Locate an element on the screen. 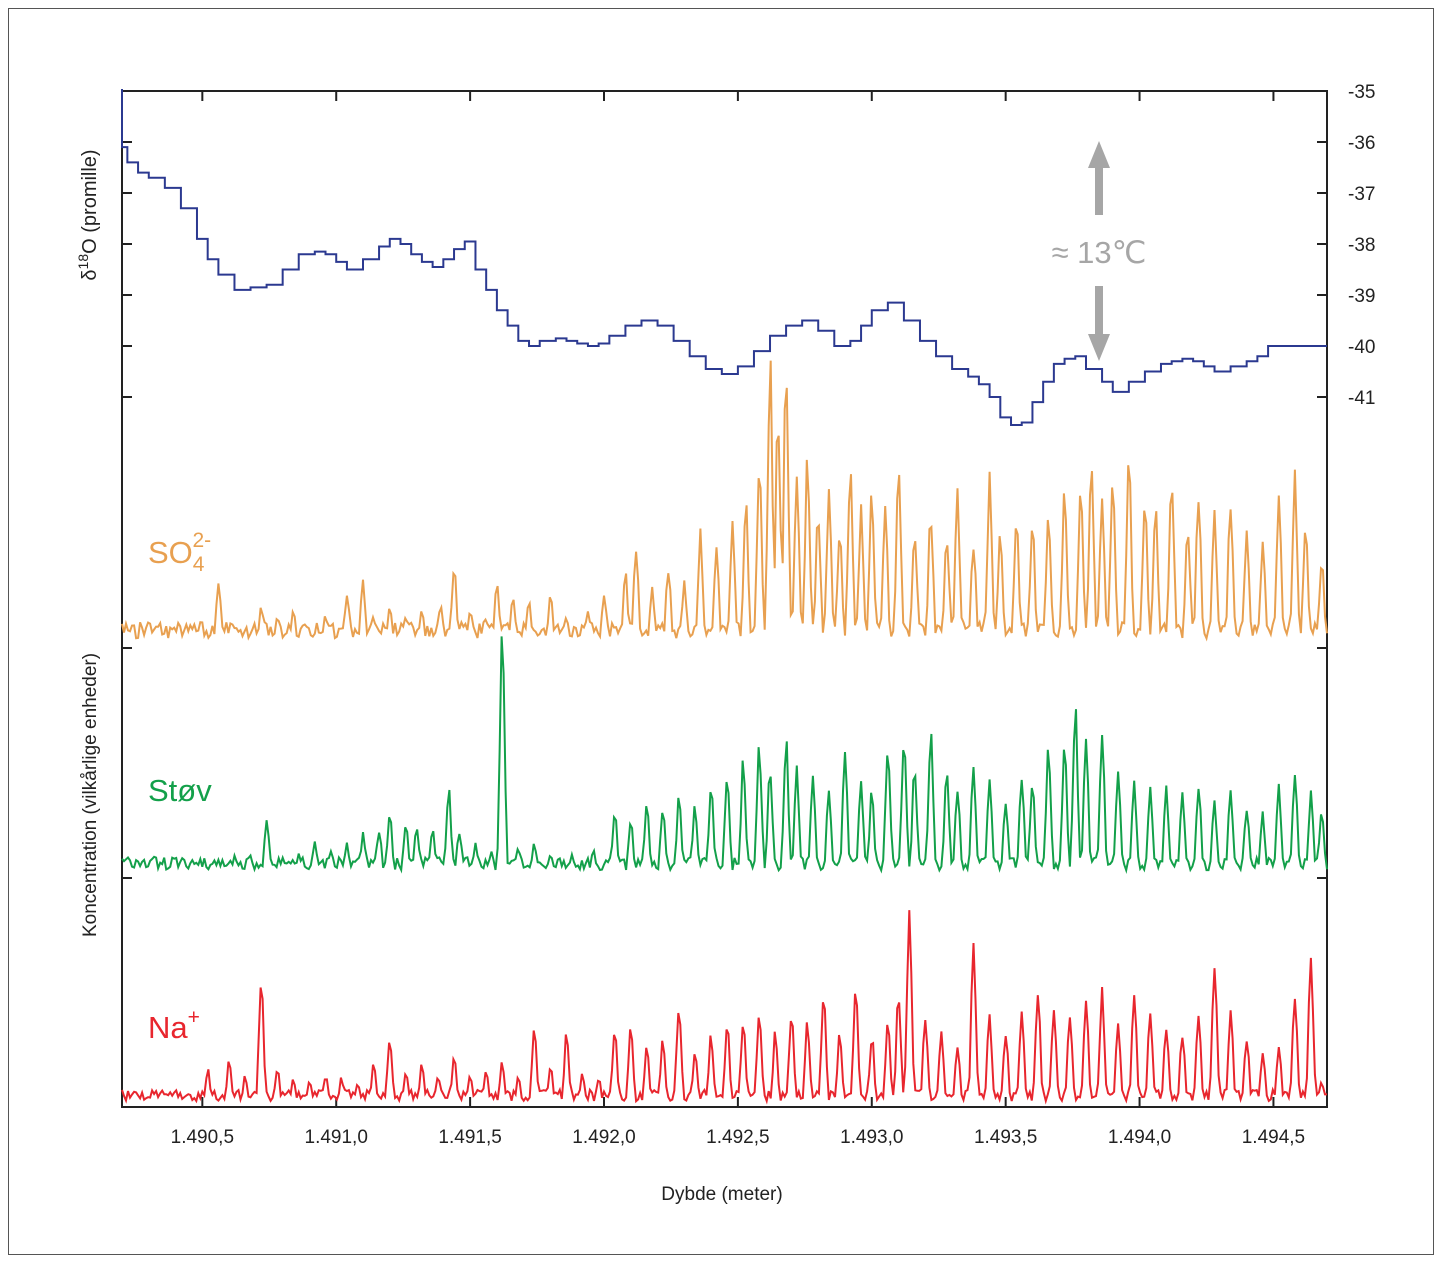 The width and height of the screenshot is (1442, 1263). na-series-label: Na+ is located at coordinates (174, 1025).